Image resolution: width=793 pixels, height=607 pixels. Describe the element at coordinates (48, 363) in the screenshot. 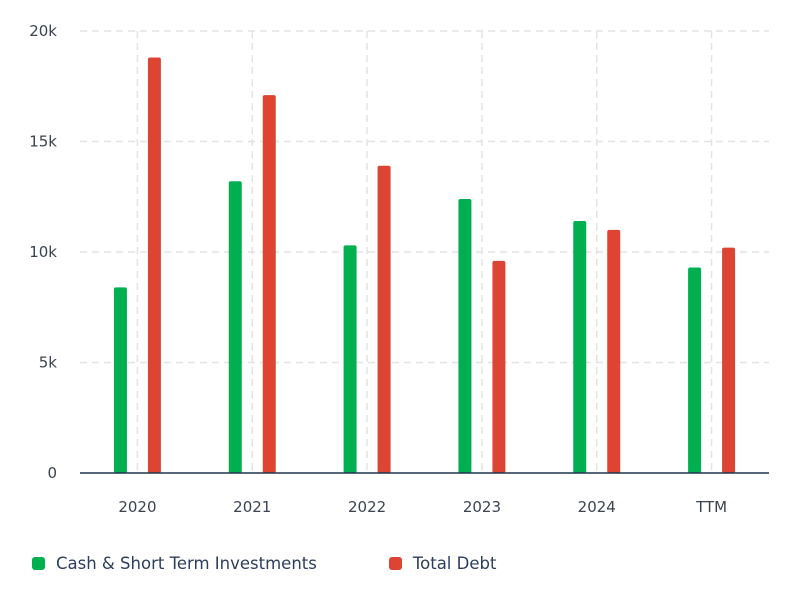

I see `y-tick-label: 5k` at that location.